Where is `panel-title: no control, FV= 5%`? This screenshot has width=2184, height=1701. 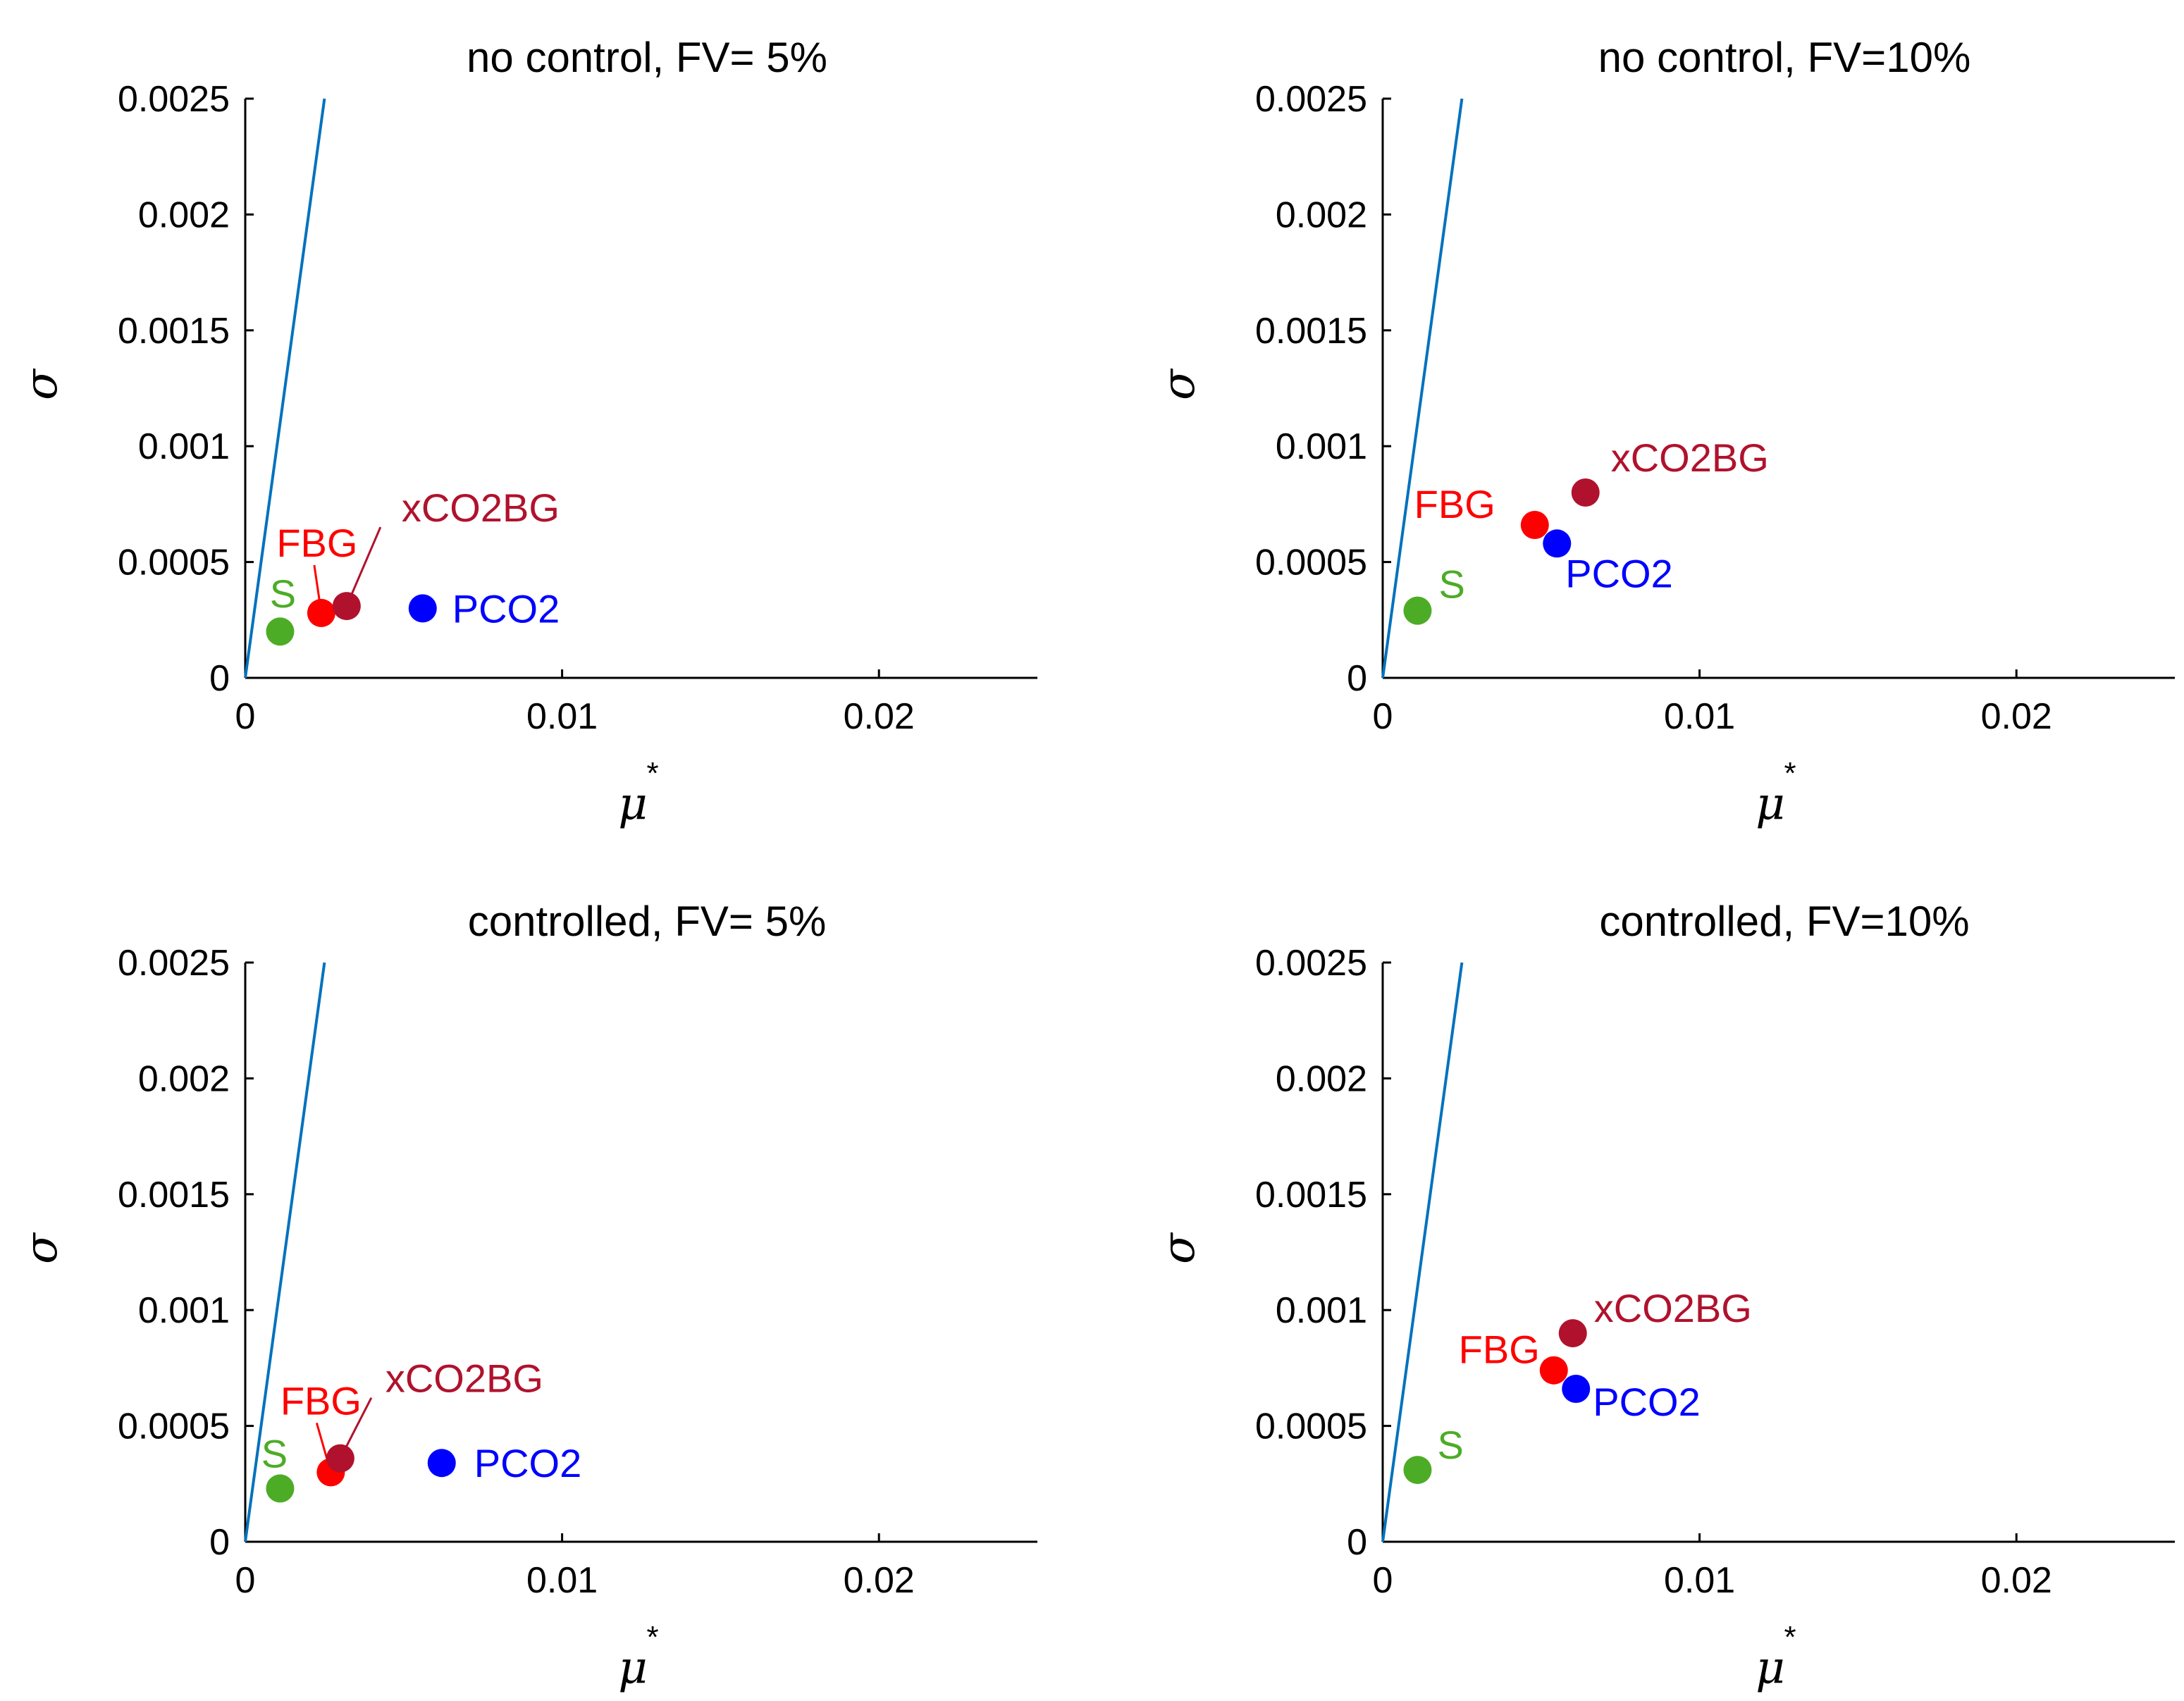 panel-title: no control, FV= 5% is located at coordinates (647, 58).